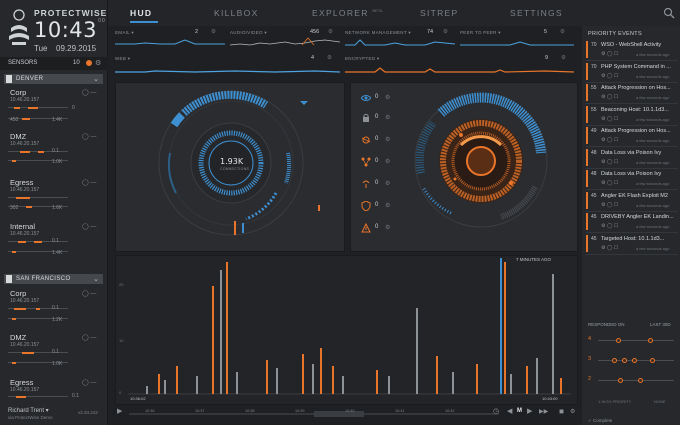  Describe the element at coordinates (517, 39) in the screenshot. I see `metric-peer-to-peer: PEER TO PEER ▾ 5 ⚙` at that location.